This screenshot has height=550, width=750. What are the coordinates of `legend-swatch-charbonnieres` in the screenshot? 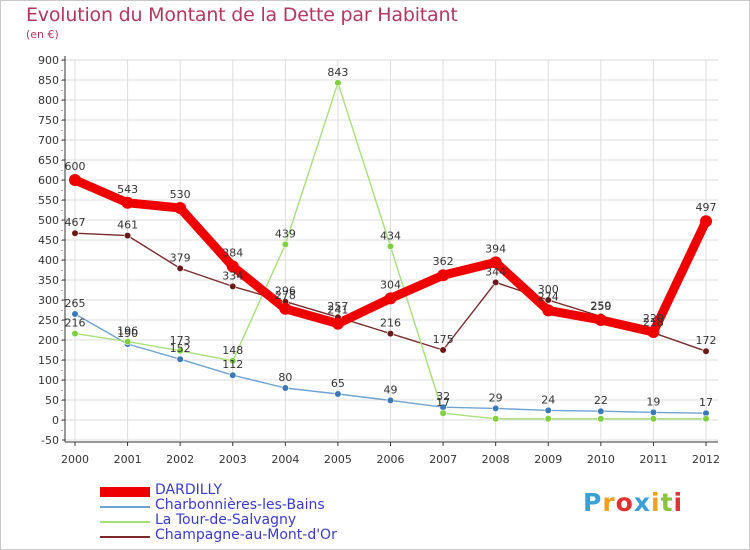 It's located at (125, 506).